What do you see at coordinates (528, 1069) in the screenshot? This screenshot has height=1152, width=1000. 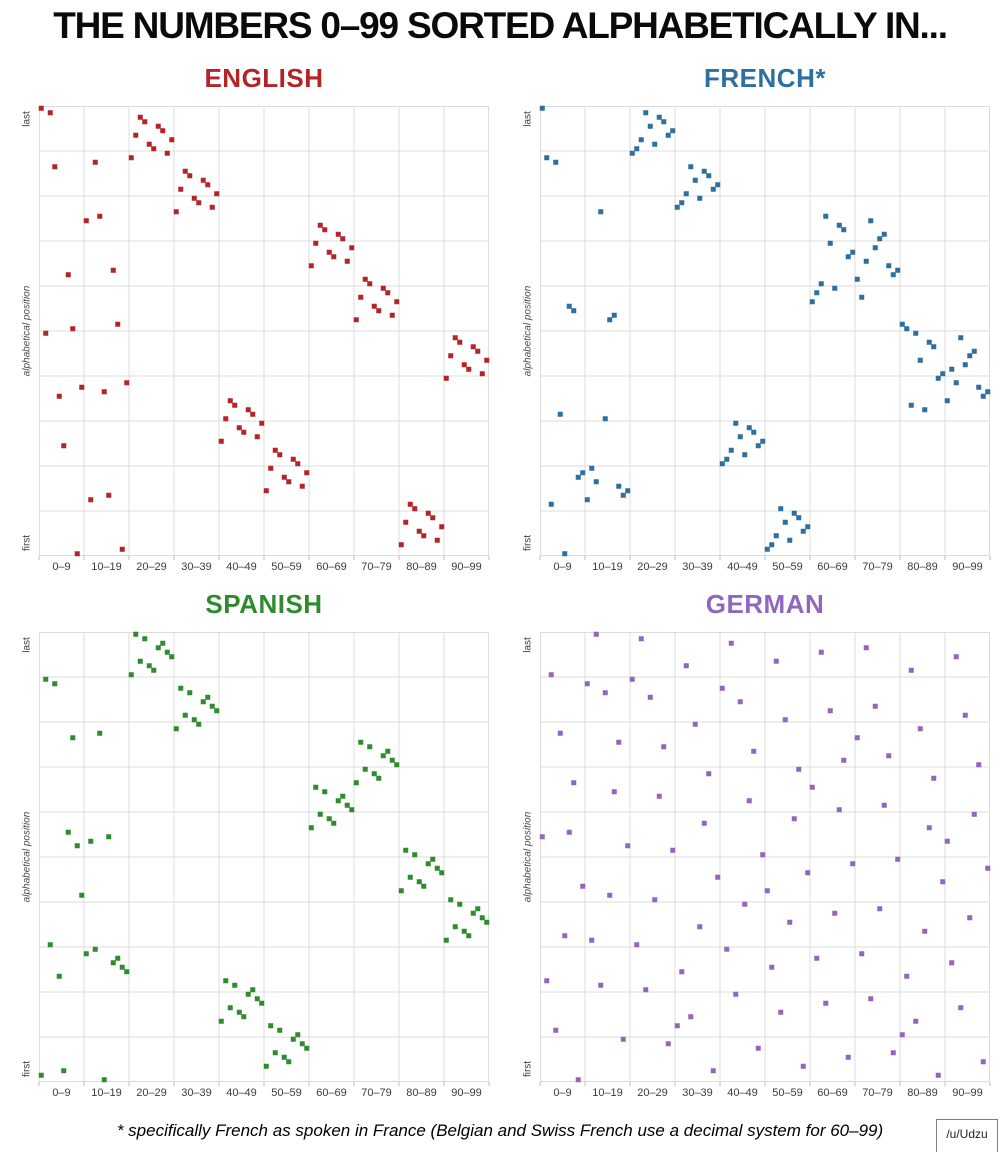 I see `y-tick-label-first: first` at bounding box center [528, 1069].